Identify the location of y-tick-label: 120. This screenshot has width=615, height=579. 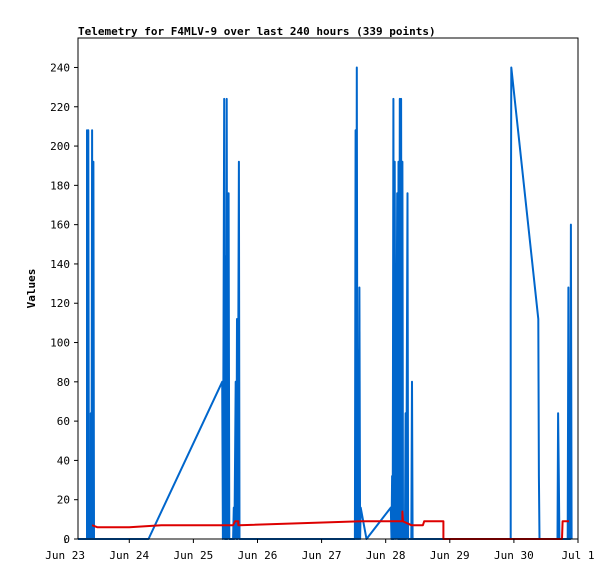
(60, 303).